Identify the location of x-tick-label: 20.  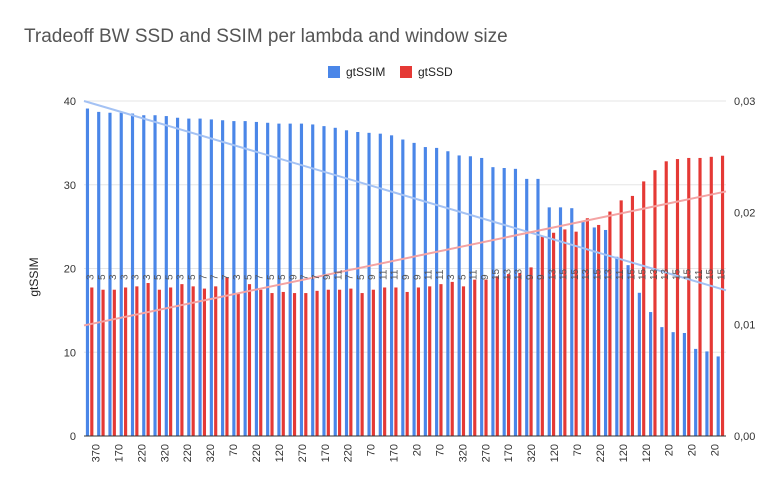
(716, 450).